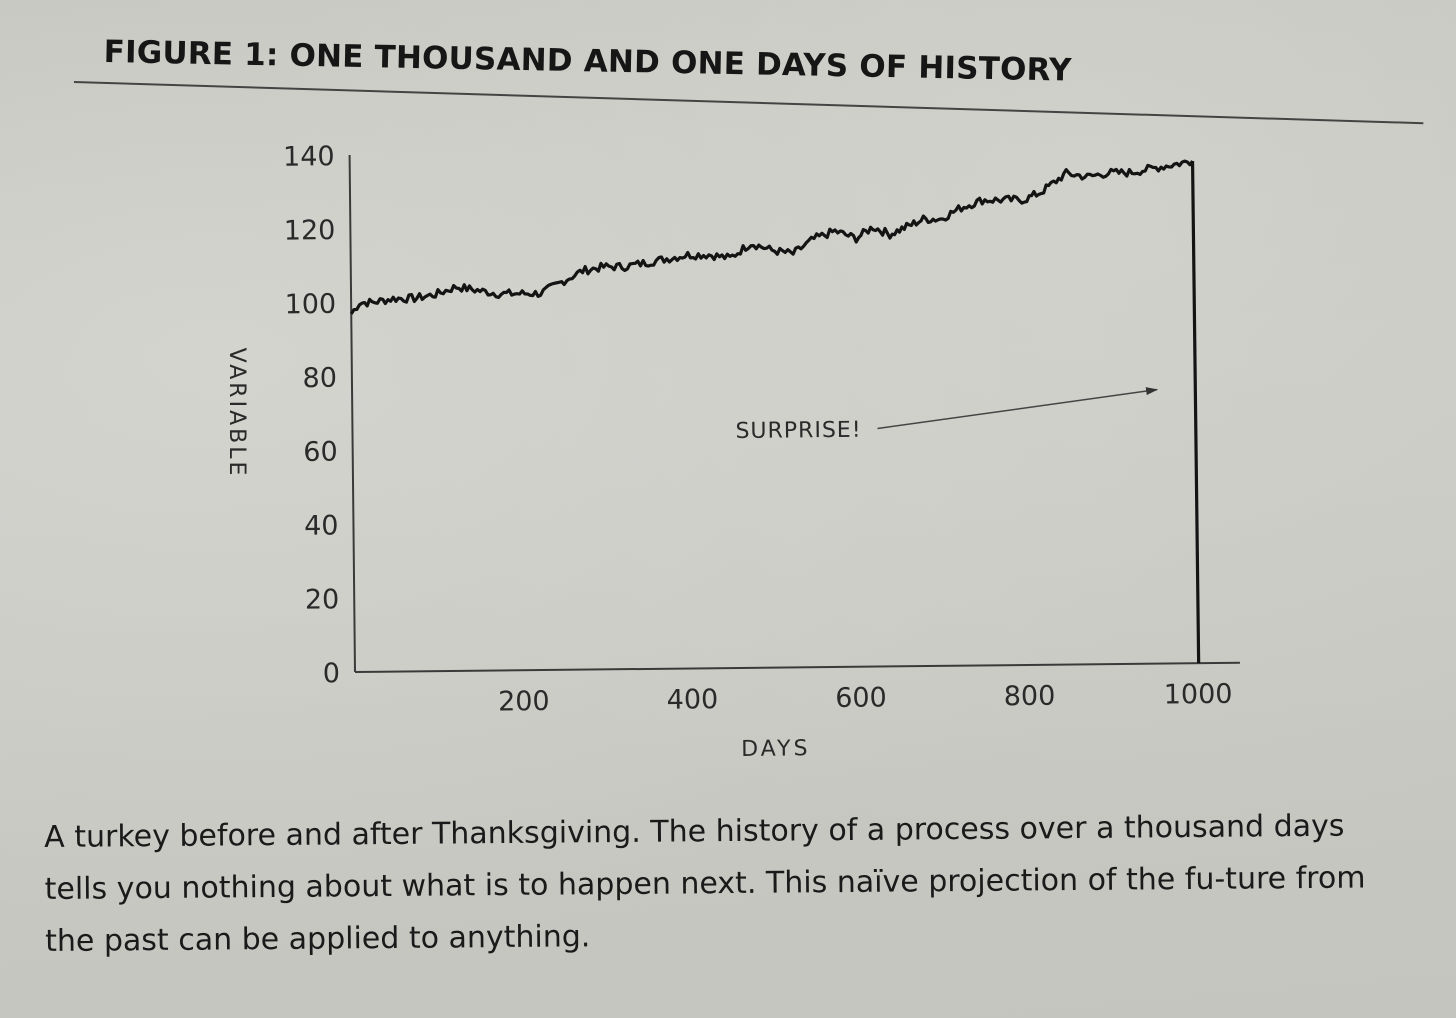  What do you see at coordinates (310, 231) in the screenshot?
I see `y-tick-label: 120` at bounding box center [310, 231].